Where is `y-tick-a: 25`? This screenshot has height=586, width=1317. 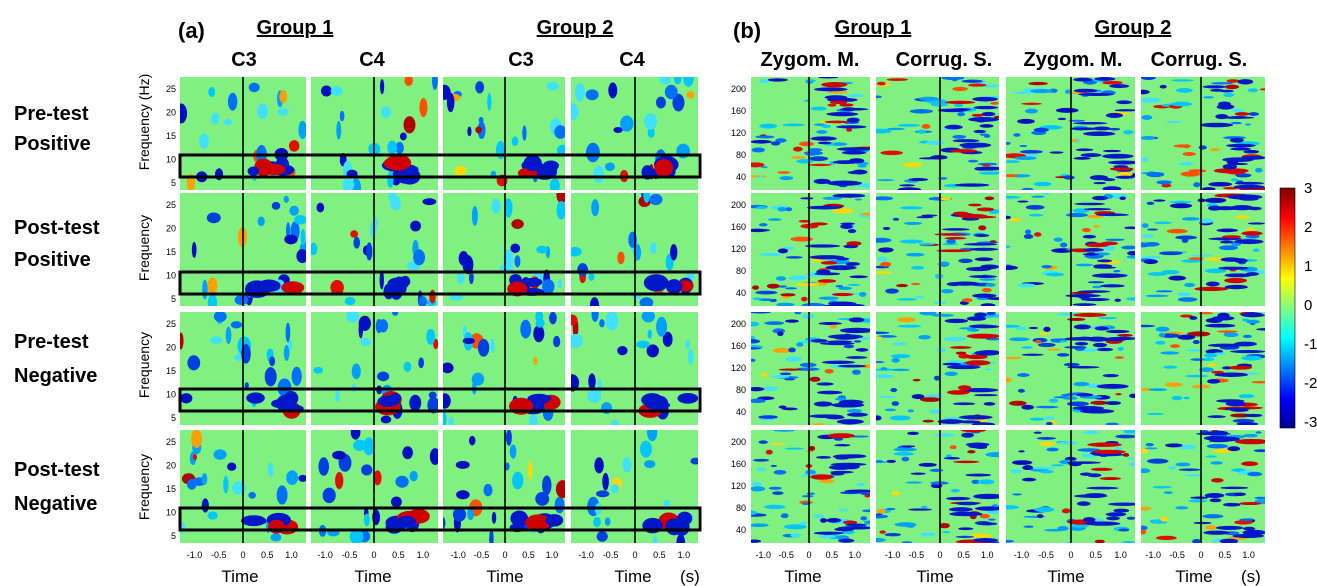 y-tick-a: 25 is located at coordinates (171, 205).